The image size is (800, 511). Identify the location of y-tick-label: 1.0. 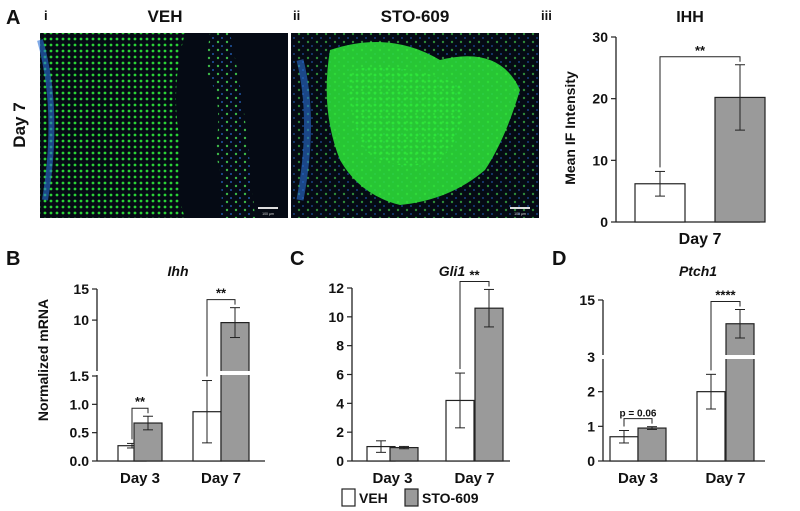
(80, 404).